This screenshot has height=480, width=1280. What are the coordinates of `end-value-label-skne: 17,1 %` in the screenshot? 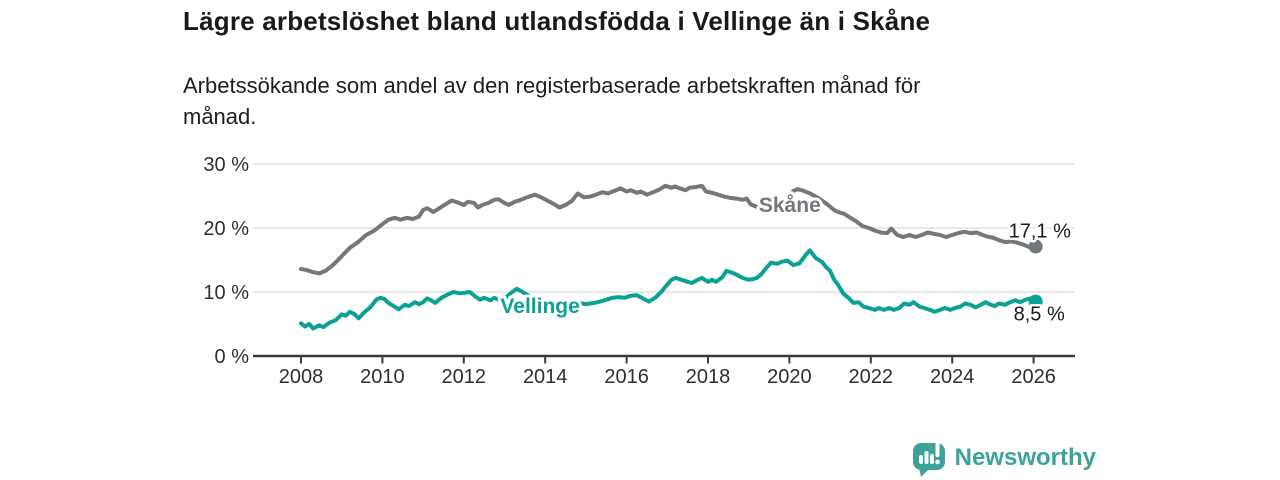 It's located at (1040, 232).